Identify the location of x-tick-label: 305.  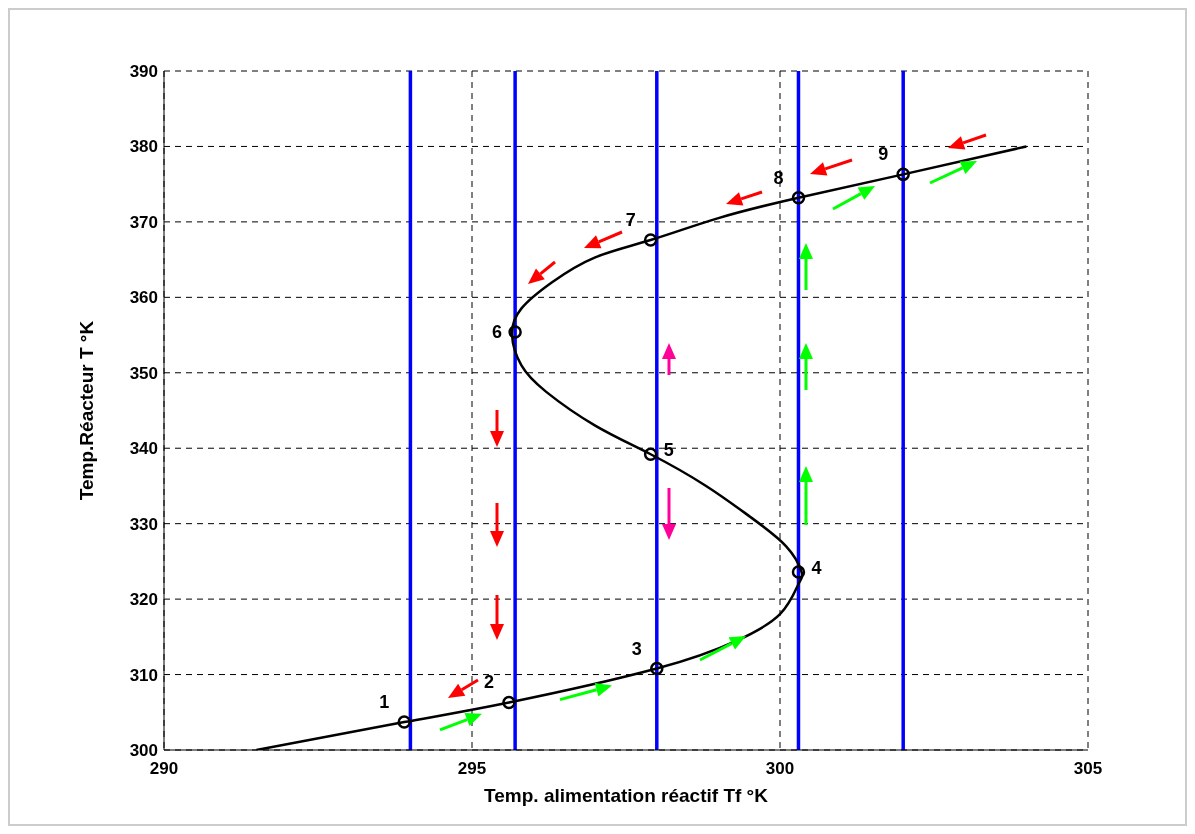
(1088, 769).